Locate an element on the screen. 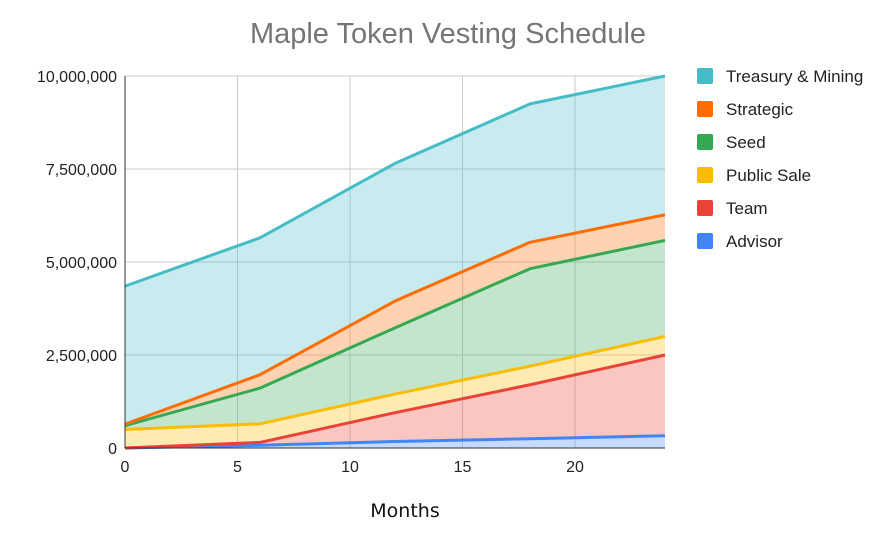  line-public-sale is located at coordinates (395, 382).